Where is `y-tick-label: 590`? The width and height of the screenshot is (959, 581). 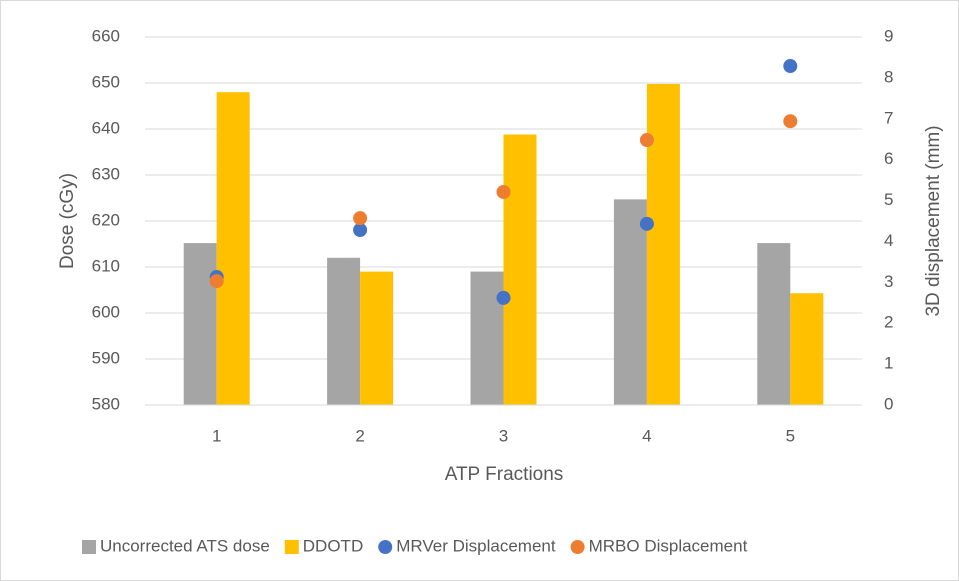
y-tick-label: 590 is located at coordinates (106, 357).